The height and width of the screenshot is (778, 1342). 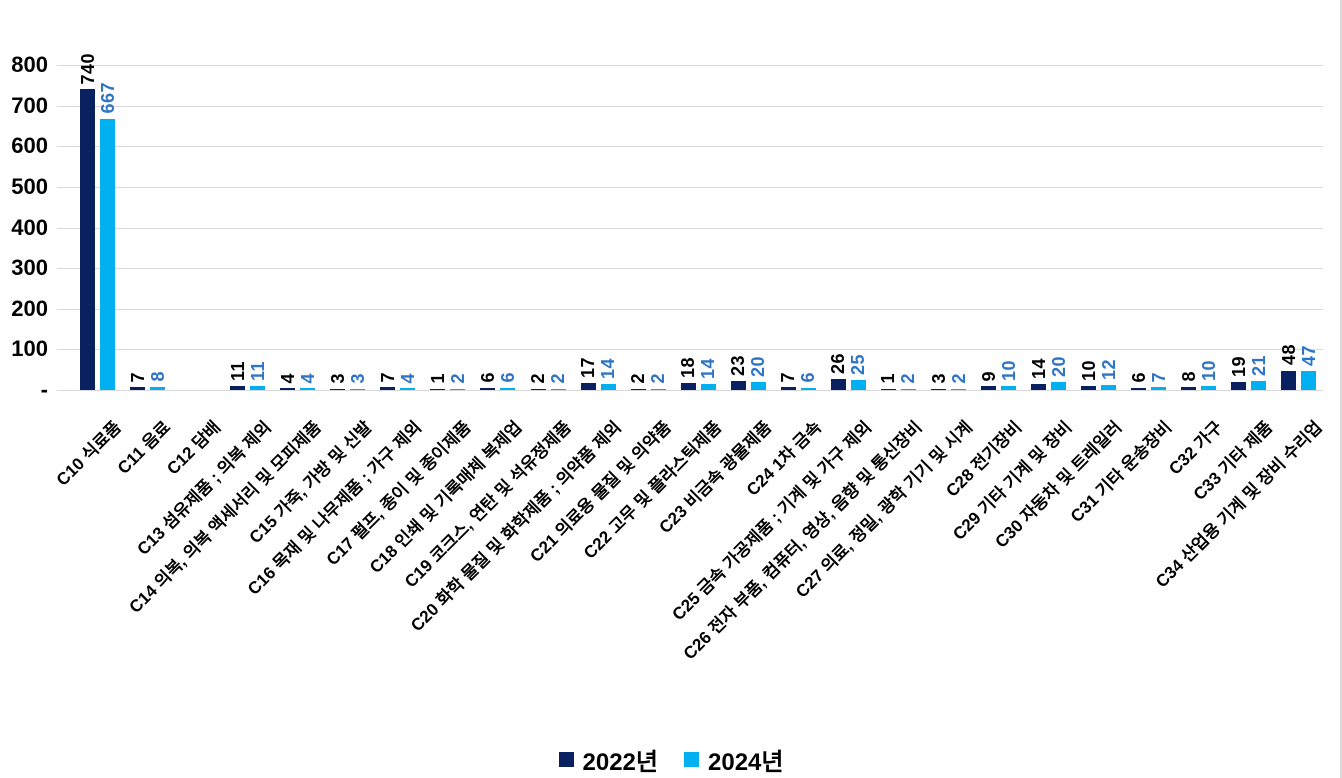 I want to click on legend-item: 2022년, so click(x=608, y=759).